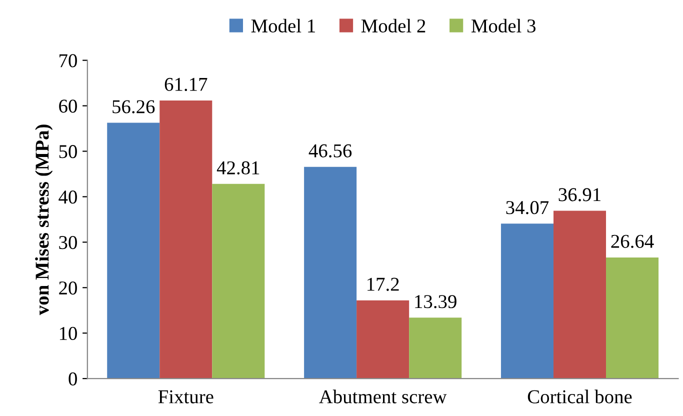  Describe the element at coordinates (383, 284) in the screenshot. I see `data-label: 17.2` at that location.